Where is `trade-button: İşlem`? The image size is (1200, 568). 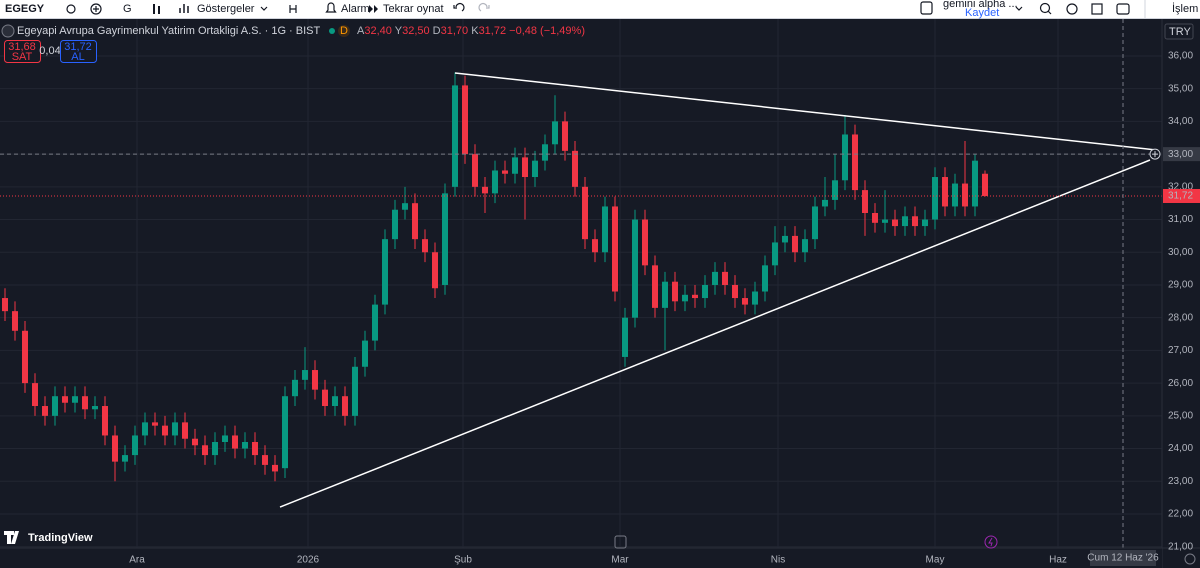
trade-button: İşlem is located at coordinates (1185, 8).